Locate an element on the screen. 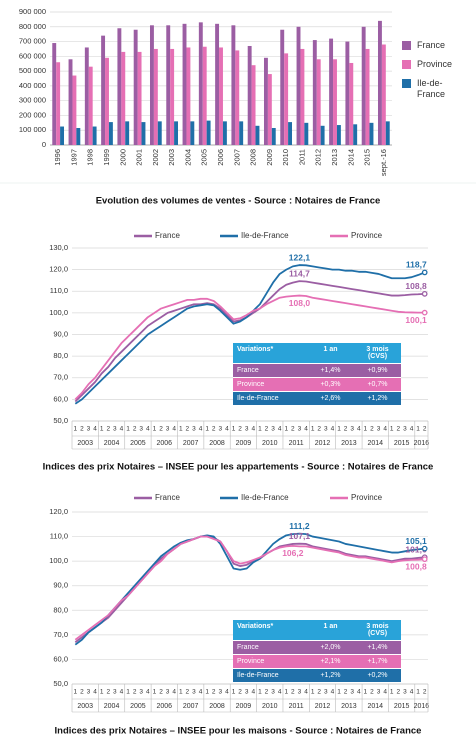 This screenshot has width=476, height=750. table-cell: +0,3% is located at coordinates (330, 384).